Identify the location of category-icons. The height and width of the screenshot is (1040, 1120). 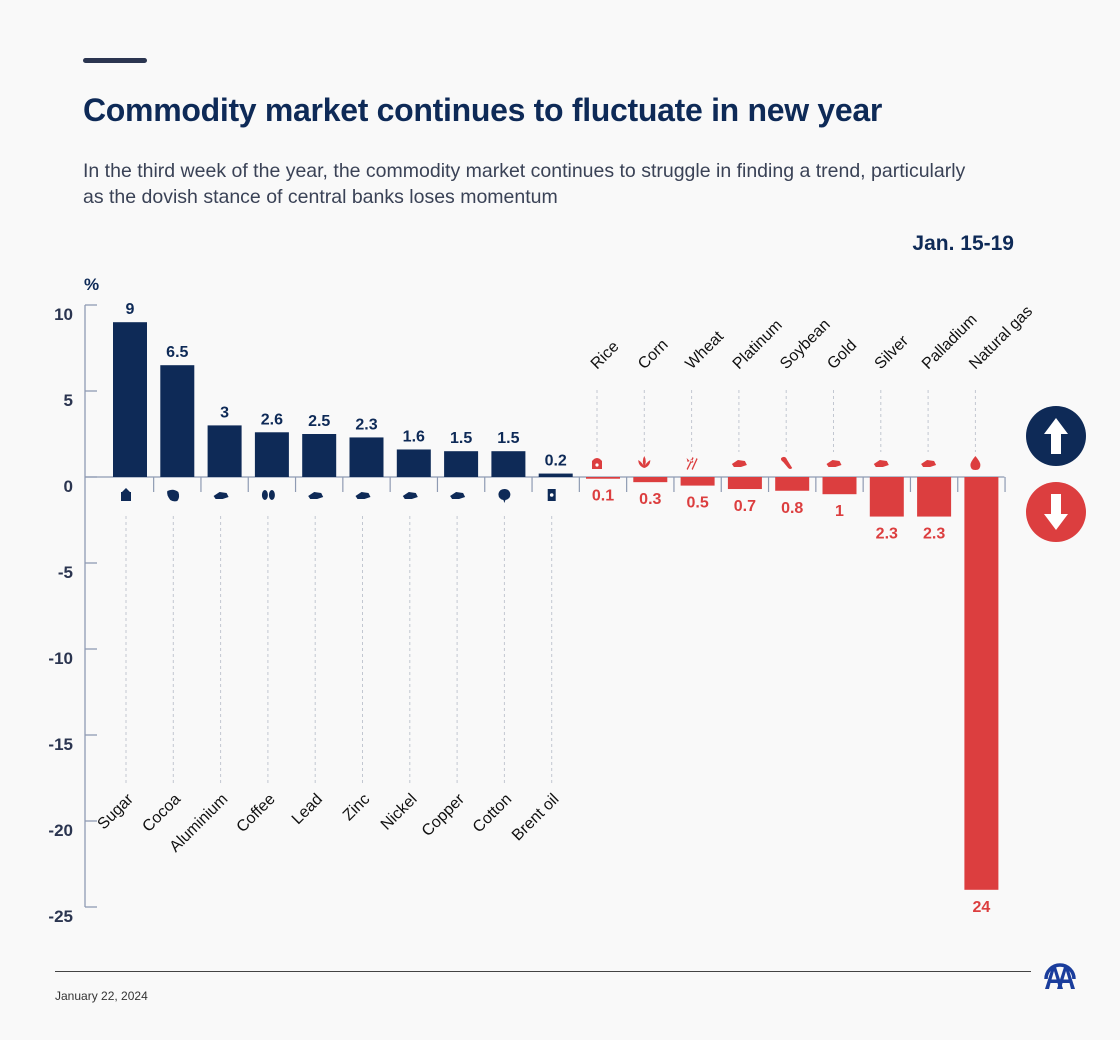
(551, 479).